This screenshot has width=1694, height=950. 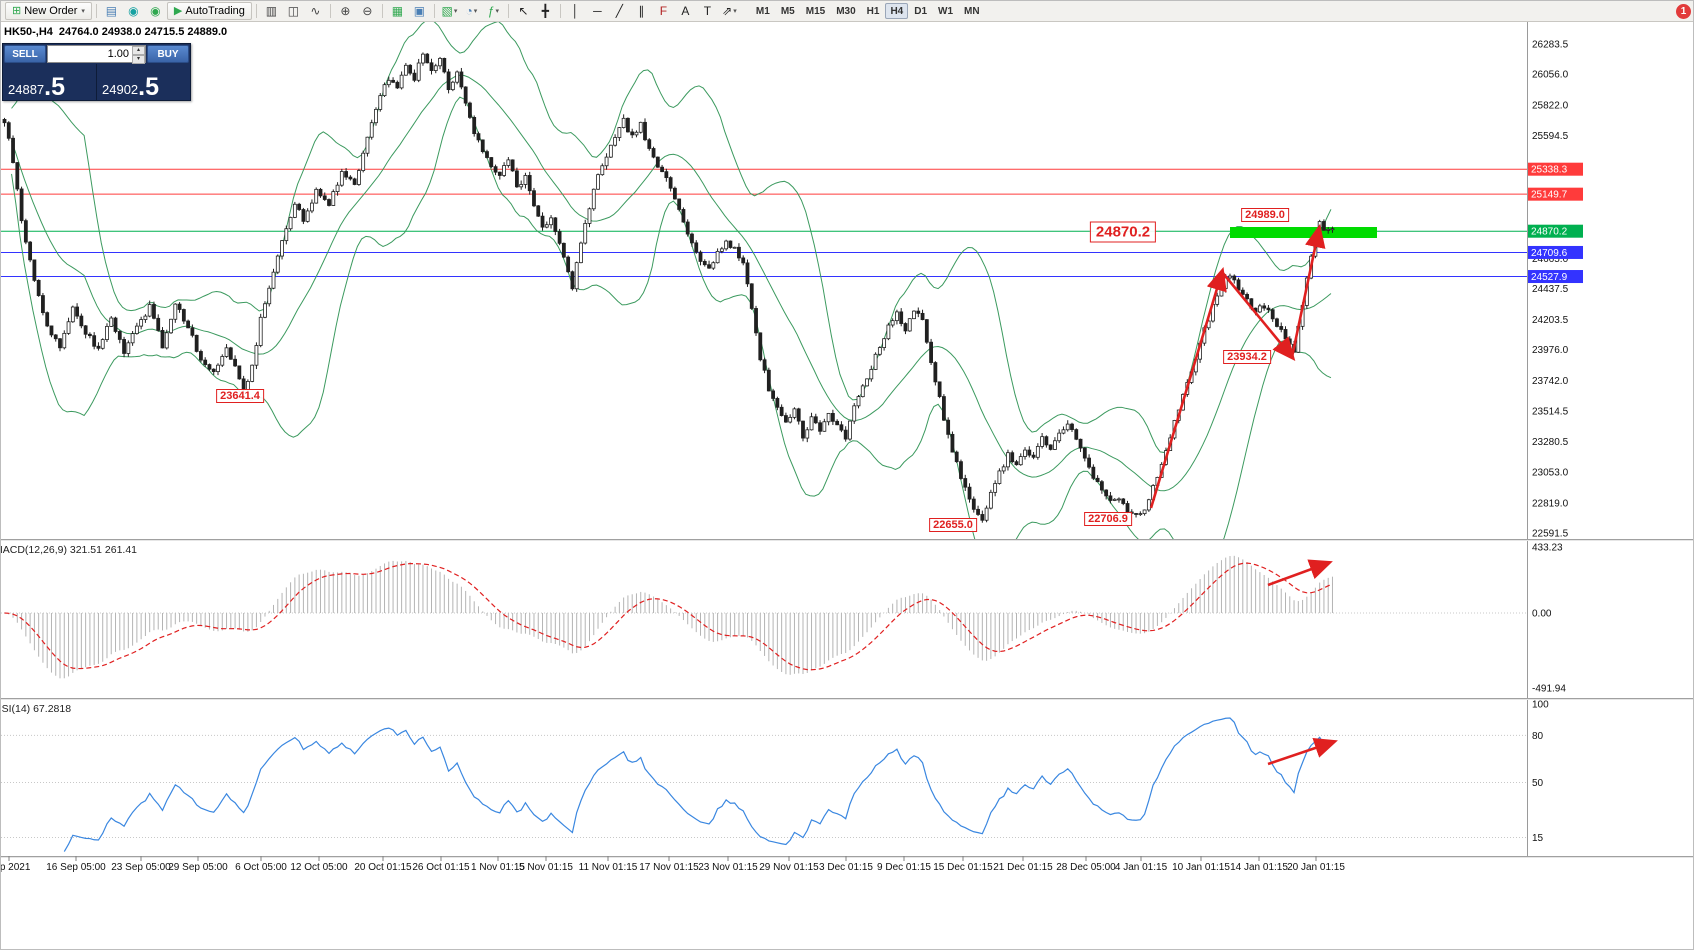 What do you see at coordinates (764, 784) in the screenshot?
I see `rsi-panel` at bounding box center [764, 784].